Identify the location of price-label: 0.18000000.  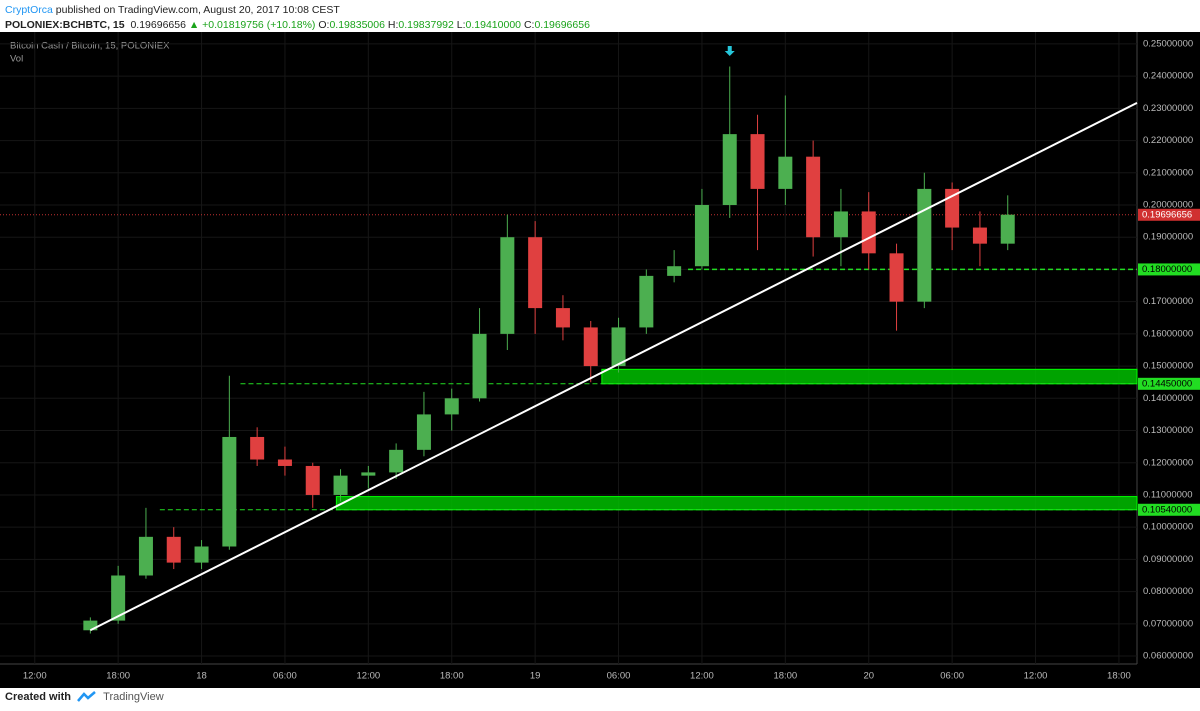
(1167, 269).